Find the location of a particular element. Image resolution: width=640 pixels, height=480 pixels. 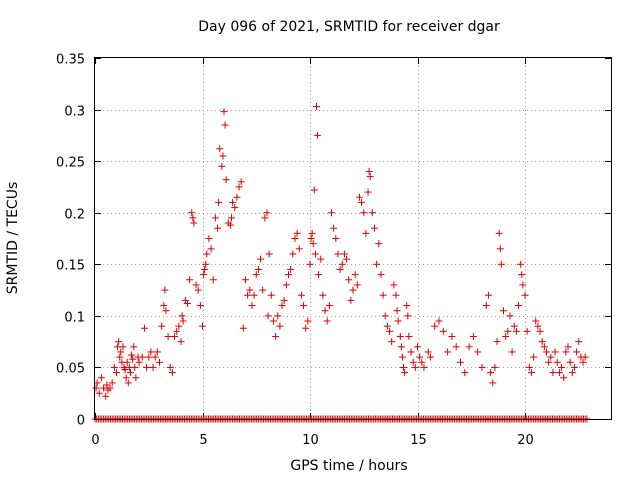

y-tick-label: 0 is located at coordinates (81, 421).